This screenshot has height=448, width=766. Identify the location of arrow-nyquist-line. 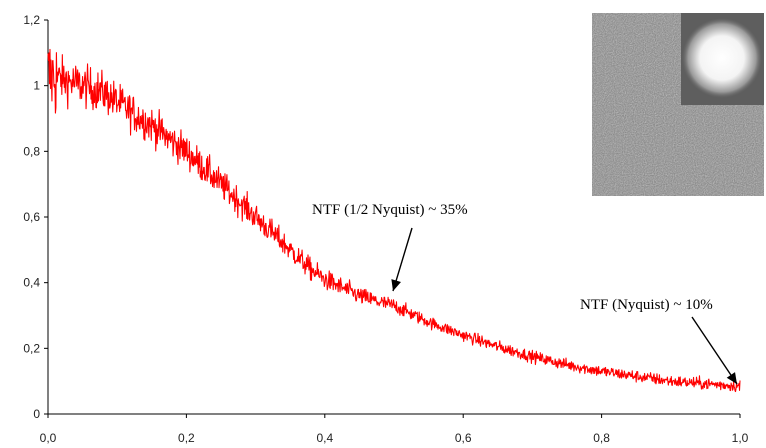
(714, 350).